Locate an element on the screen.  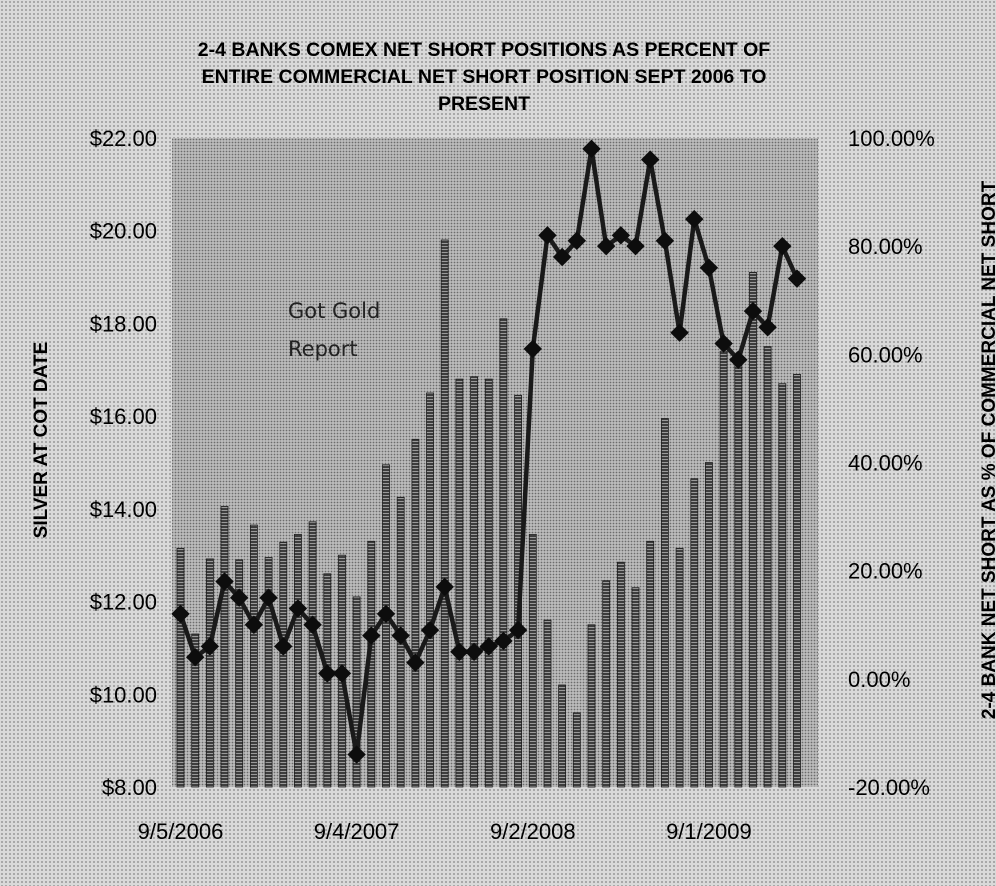
right-tick-label: 40.00% is located at coordinates (885, 463).